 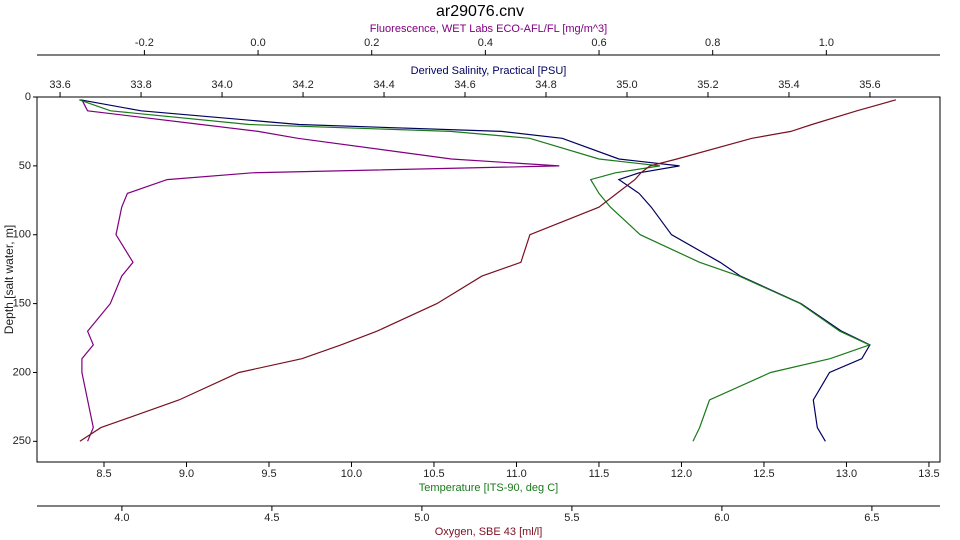 What do you see at coordinates (28, 97) in the screenshot?
I see `y-tick-label: 0` at bounding box center [28, 97].